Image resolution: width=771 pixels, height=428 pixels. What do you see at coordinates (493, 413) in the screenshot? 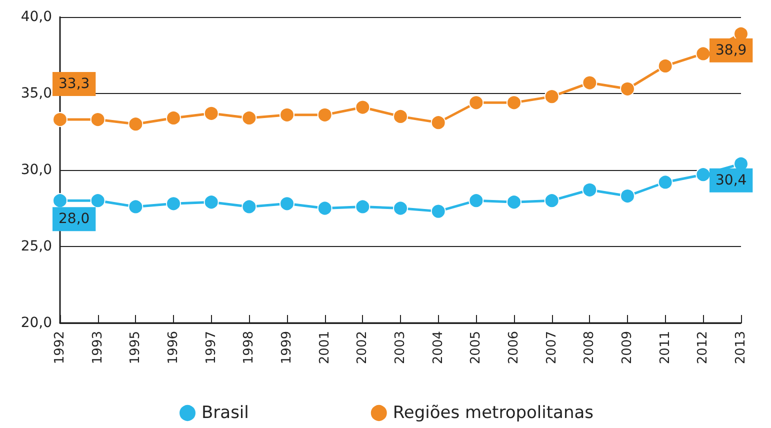
I see `legend-label: Regiões metropolitanas` at bounding box center [493, 413].